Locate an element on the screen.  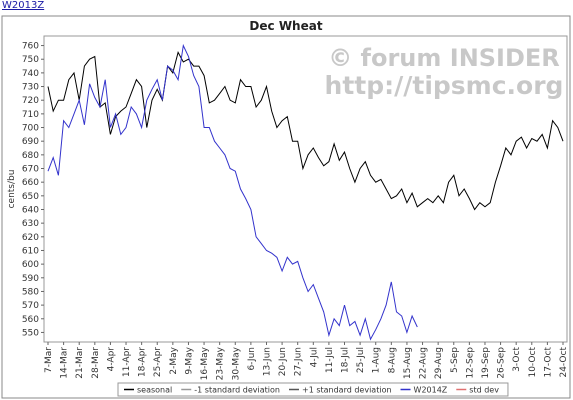
legend-label: std dev is located at coordinates (484, 390).